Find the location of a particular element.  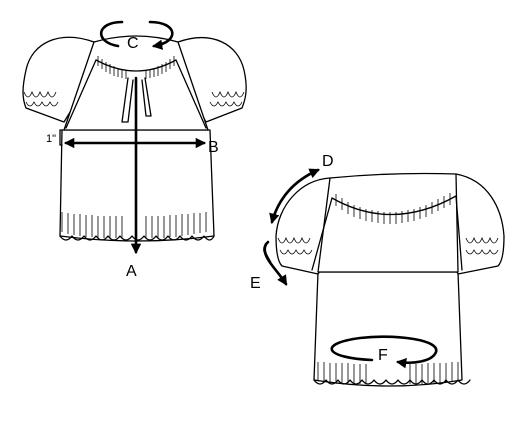

label-d: D is located at coordinates (328, 161).